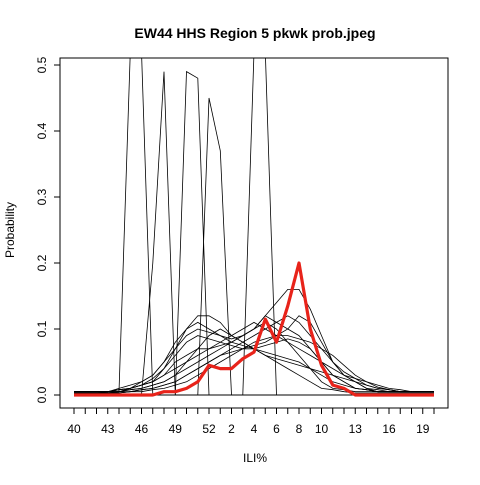 This screenshot has height=485, width=480. Describe the element at coordinates (42, 64) in the screenshot. I see `y-tick-label: 0.5` at that location.